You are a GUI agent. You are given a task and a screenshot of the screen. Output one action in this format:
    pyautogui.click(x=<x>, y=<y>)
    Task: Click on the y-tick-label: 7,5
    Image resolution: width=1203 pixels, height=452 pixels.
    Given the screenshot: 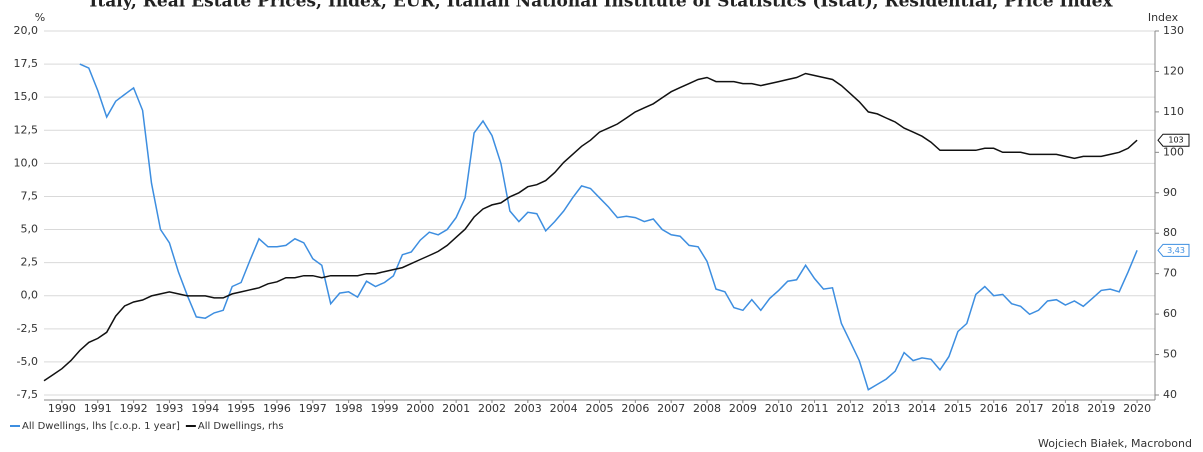 What is the action you would take?
    pyautogui.click(x=30, y=195)
    